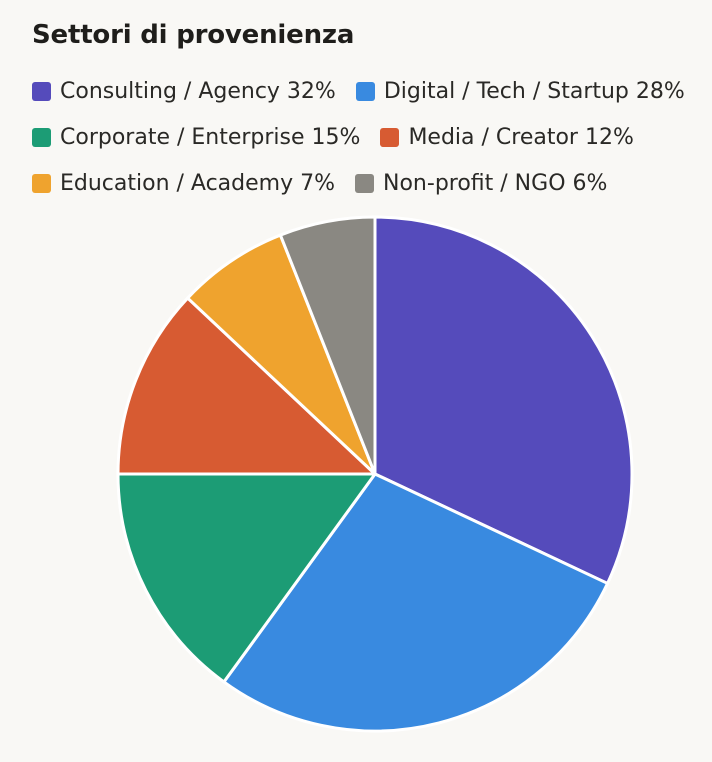  I want to click on legend-item-4: Education / Academy 7%, so click(183, 183).